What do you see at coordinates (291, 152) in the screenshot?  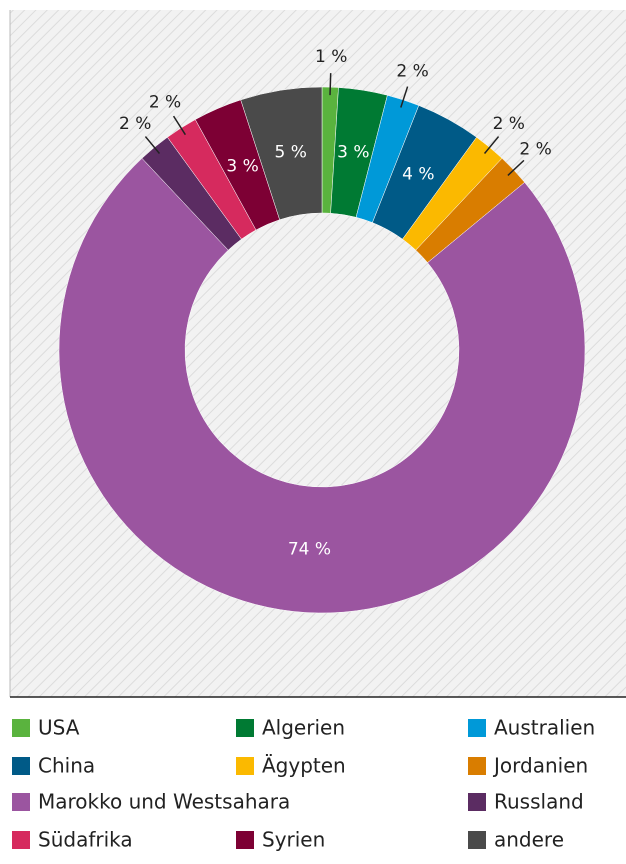 I see `data-label: 5 %` at bounding box center [291, 152].